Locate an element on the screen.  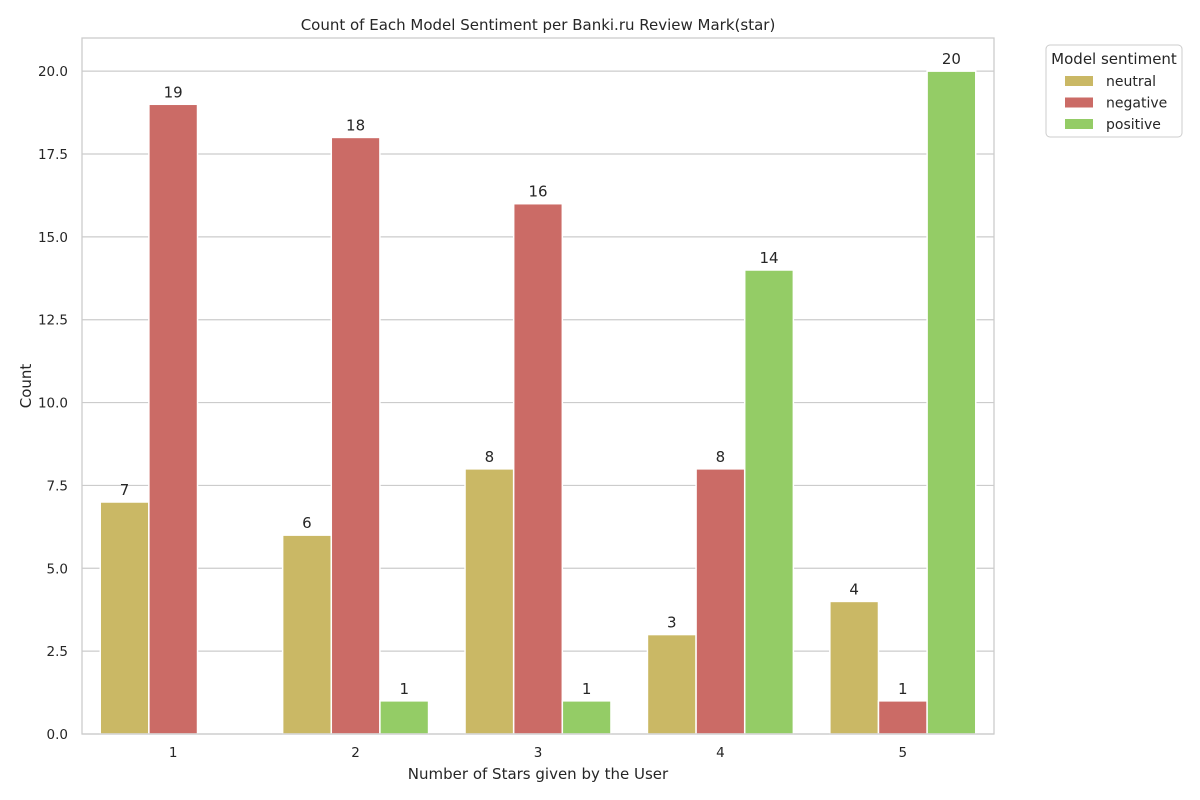
y-tick-label: 20.0 is located at coordinates (53, 72).